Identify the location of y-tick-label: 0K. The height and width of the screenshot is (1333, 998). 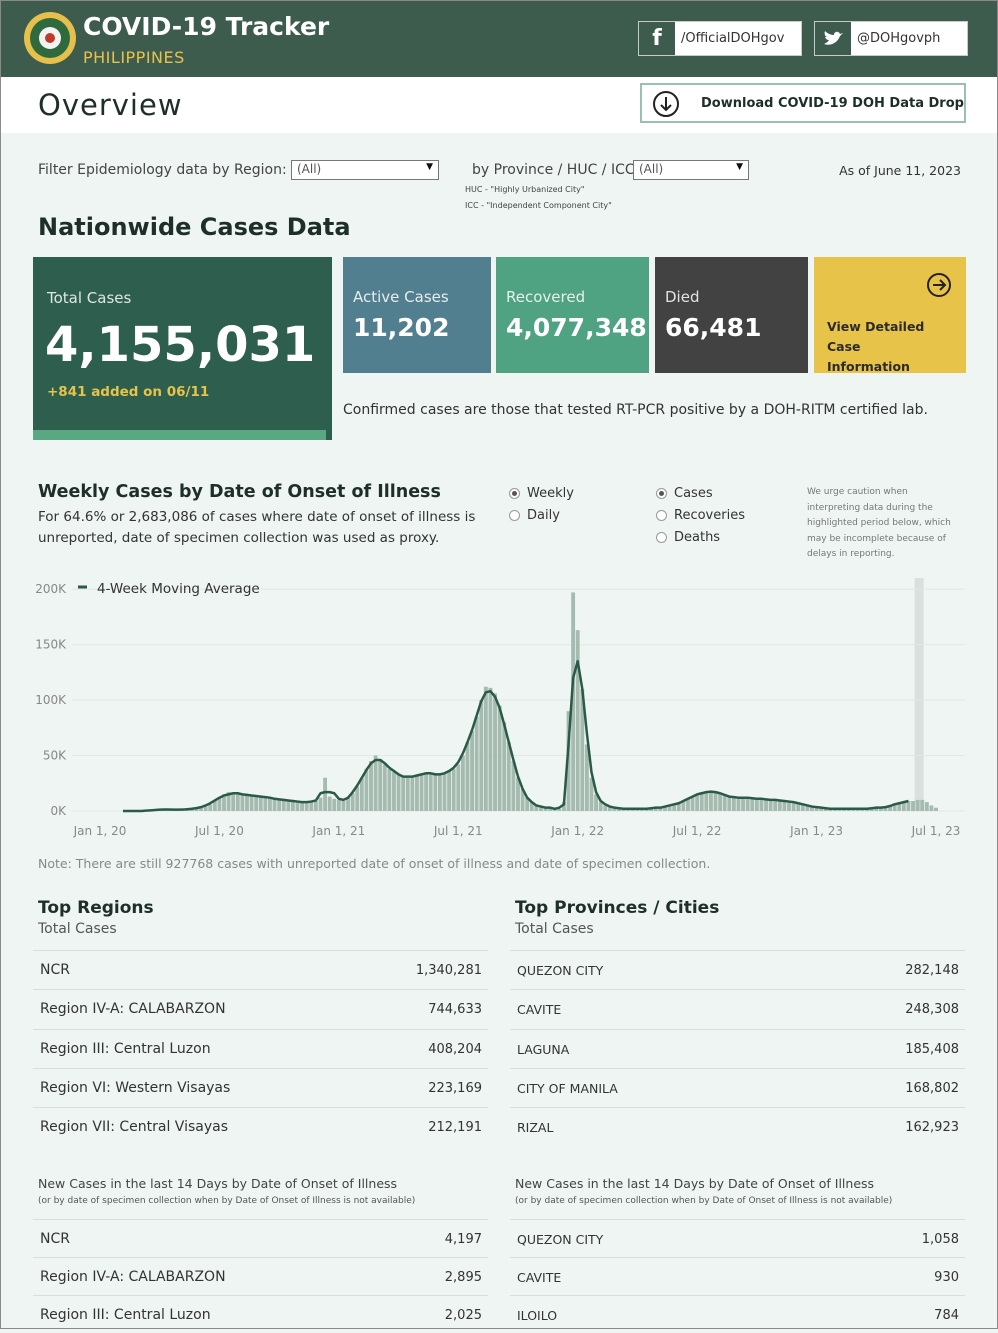
(58, 811).